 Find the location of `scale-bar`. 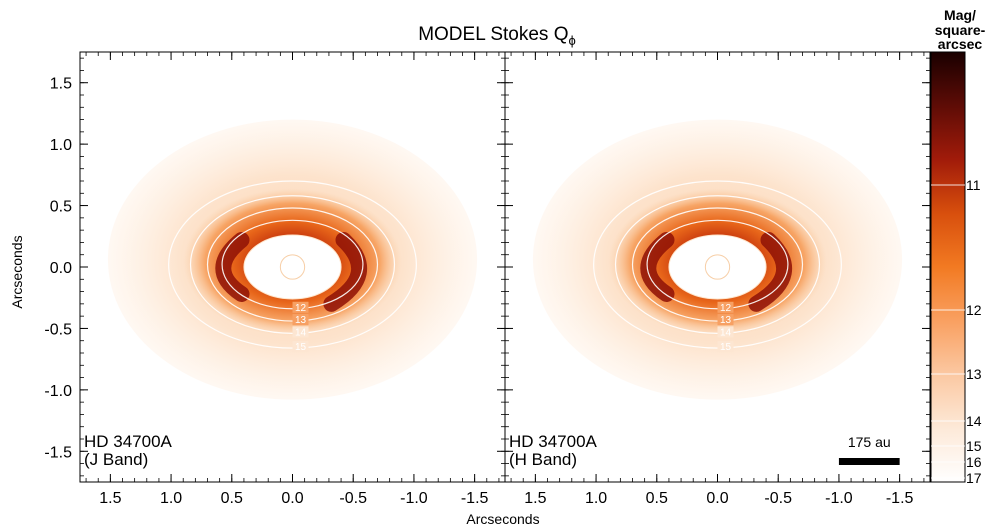

scale-bar is located at coordinates (869, 461).